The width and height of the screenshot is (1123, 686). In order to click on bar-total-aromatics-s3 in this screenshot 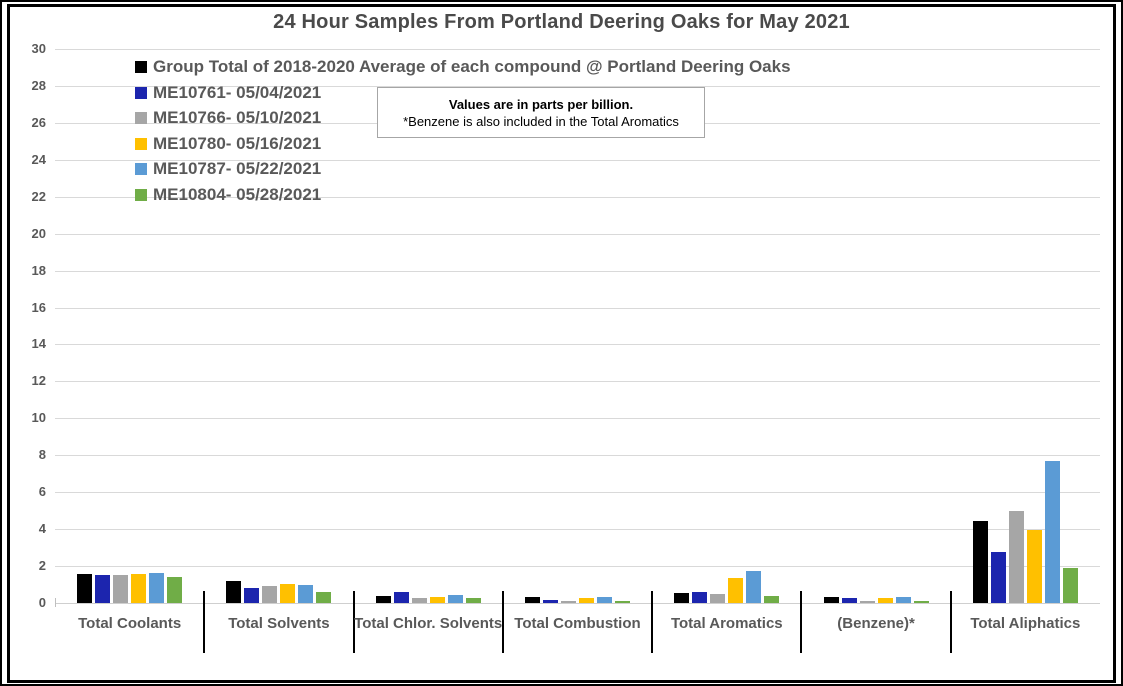, I will do `click(736, 590)`.